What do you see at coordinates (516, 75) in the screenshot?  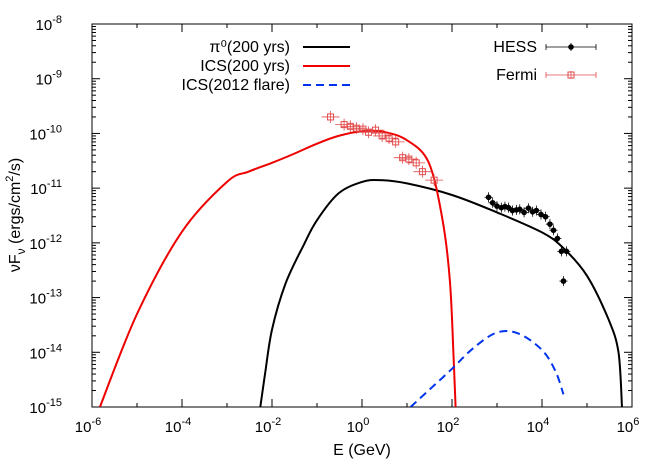 I see `legend-label: Fermi` at bounding box center [516, 75].